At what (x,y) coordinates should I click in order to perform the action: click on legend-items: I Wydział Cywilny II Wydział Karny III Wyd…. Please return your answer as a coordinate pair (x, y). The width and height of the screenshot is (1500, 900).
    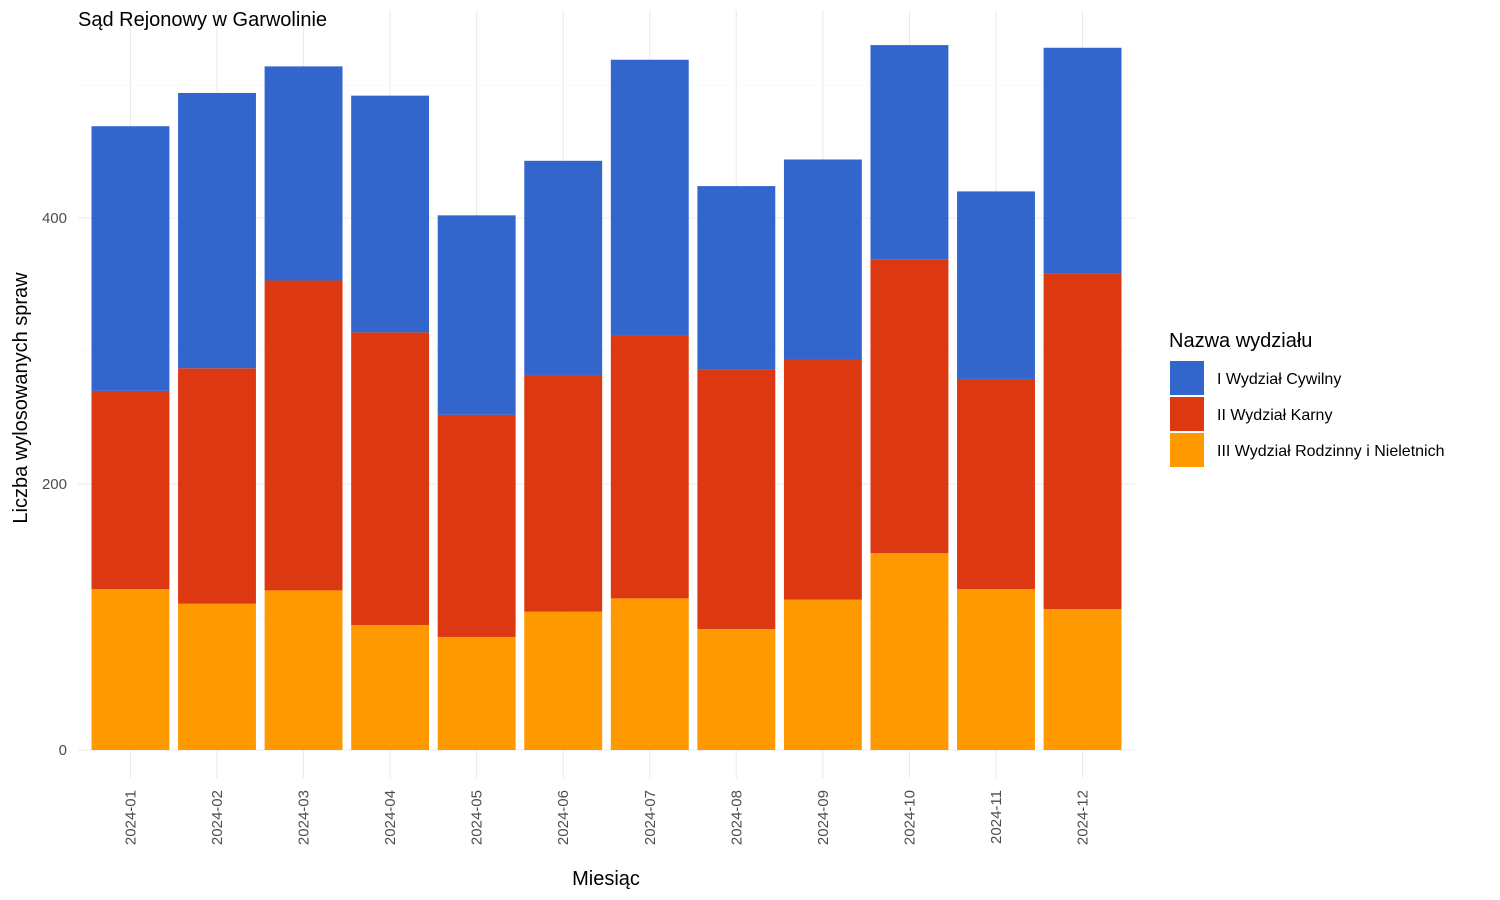
    Looking at the image, I should click on (1307, 414).